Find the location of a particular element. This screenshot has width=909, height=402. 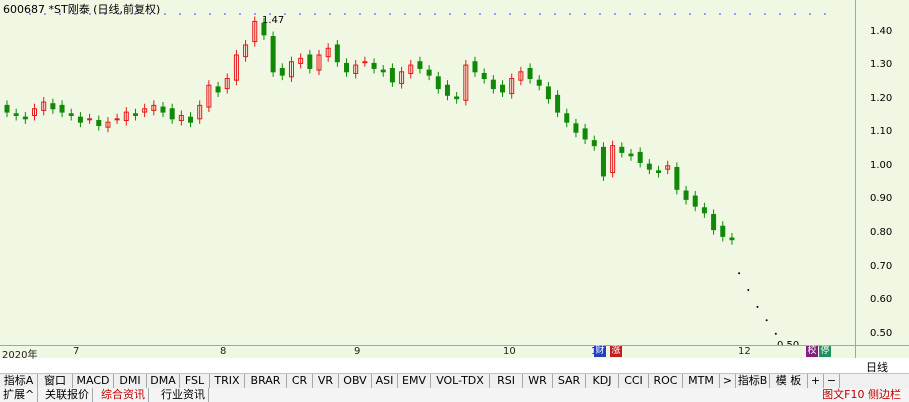

tab-19: ROC is located at coordinates (666, 381).